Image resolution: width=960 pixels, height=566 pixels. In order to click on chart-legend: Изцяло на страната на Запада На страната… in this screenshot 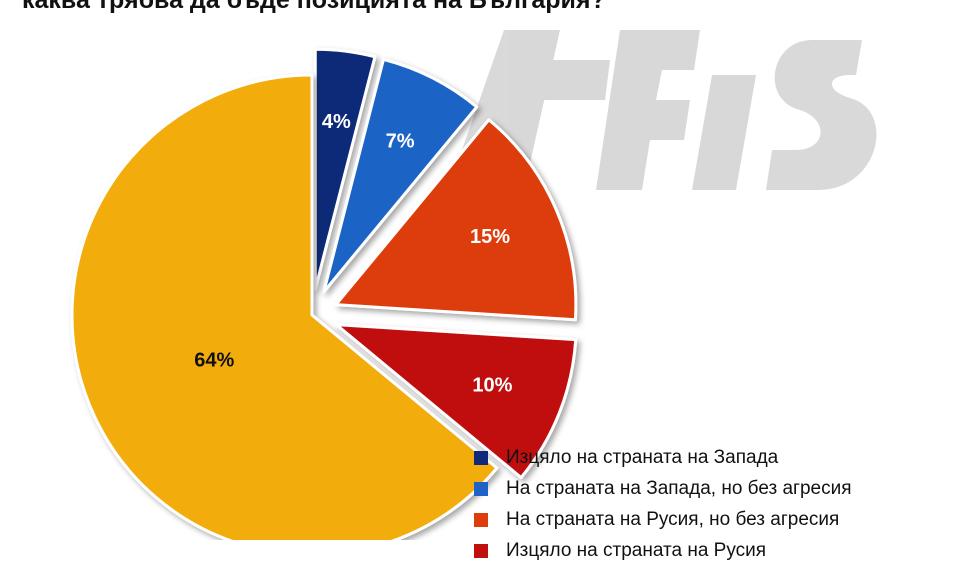, I will do `click(663, 504)`.